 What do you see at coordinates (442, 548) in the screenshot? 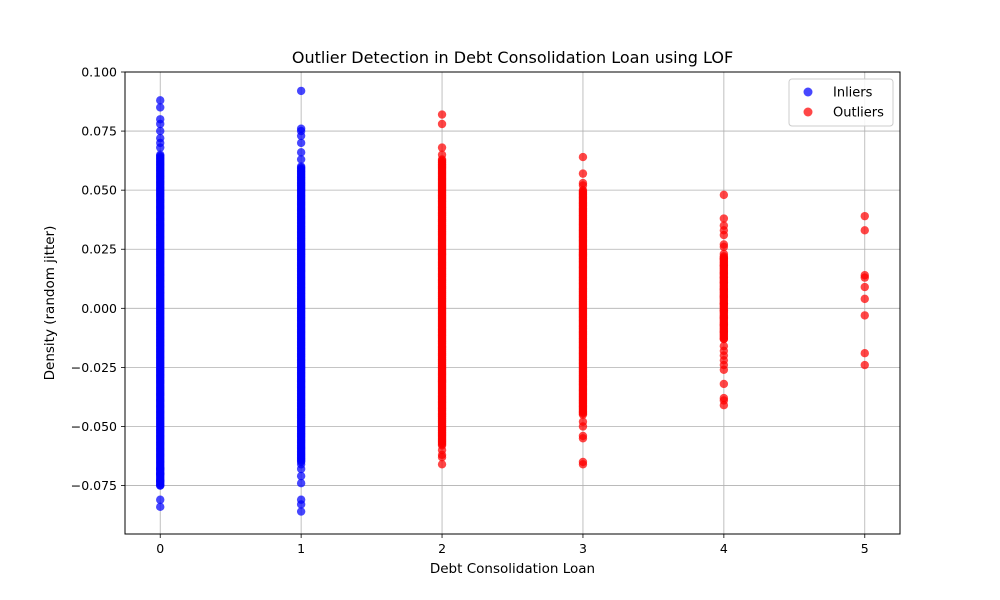
I see `x-tick-label: 2` at bounding box center [442, 548].